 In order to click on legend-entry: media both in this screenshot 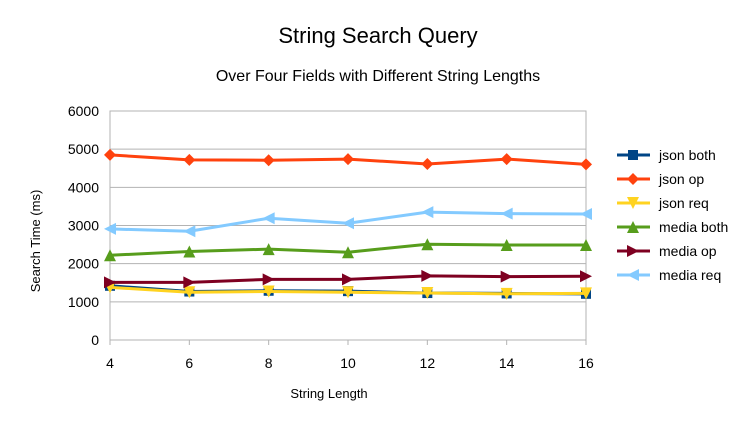, I will do `click(672, 227)`.